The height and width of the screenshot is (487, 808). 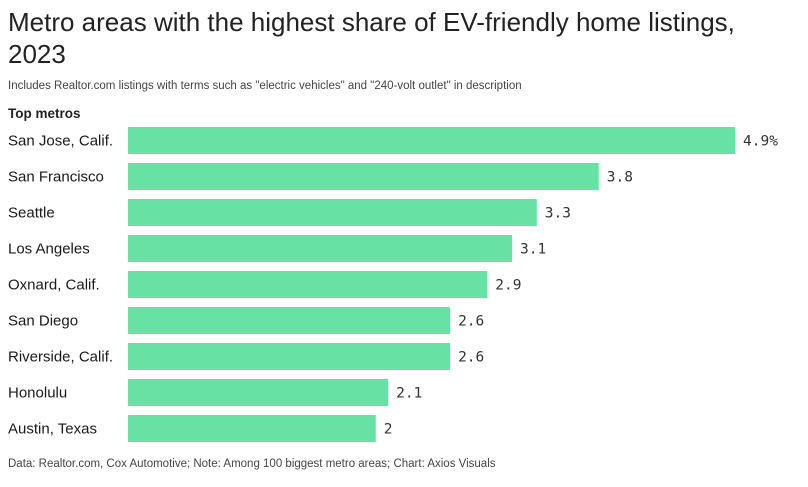 I want to click on category-label: San Francisco, so click(x=56, y=177).